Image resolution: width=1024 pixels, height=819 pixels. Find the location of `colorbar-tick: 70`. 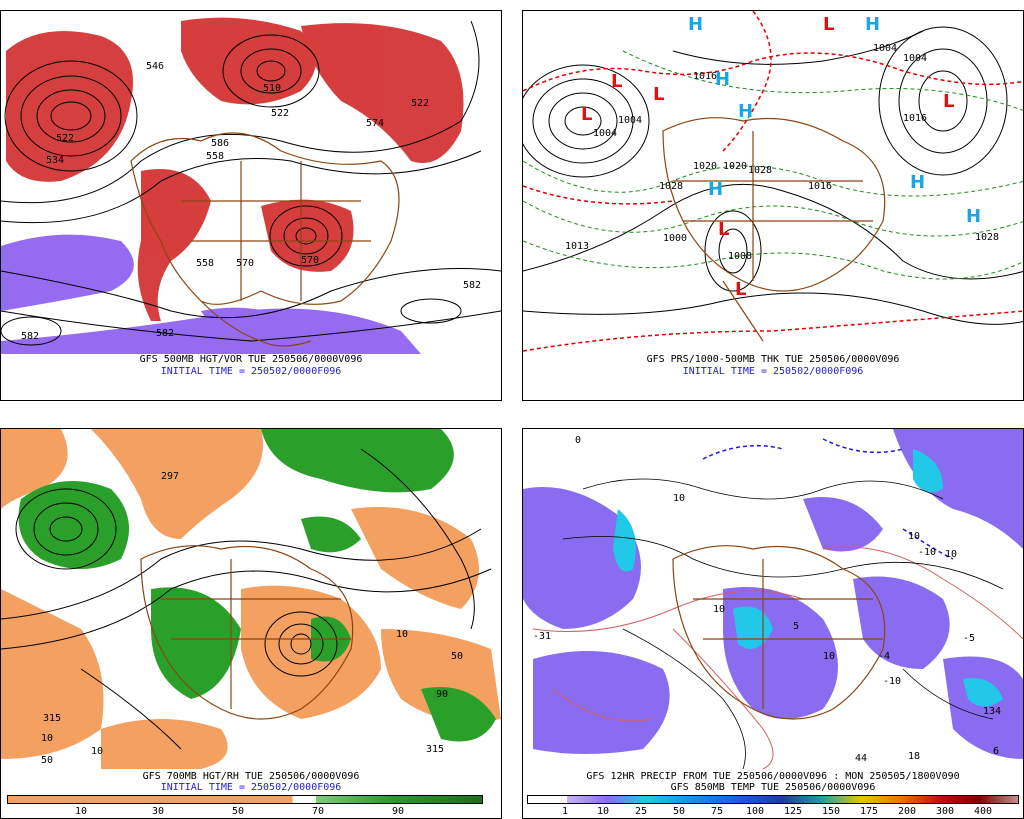

colorbar-tick: 70 is located at coordinates (318, 811).